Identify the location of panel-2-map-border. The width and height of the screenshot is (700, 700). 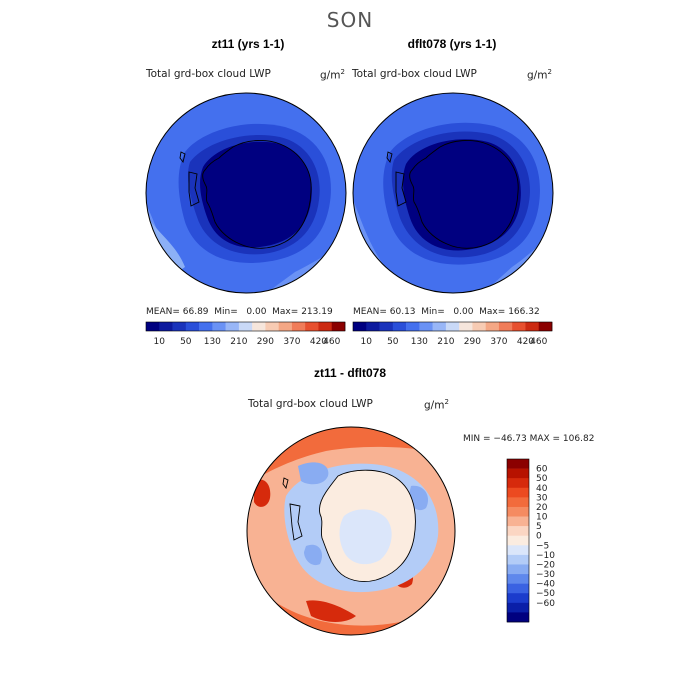
(453, 193).